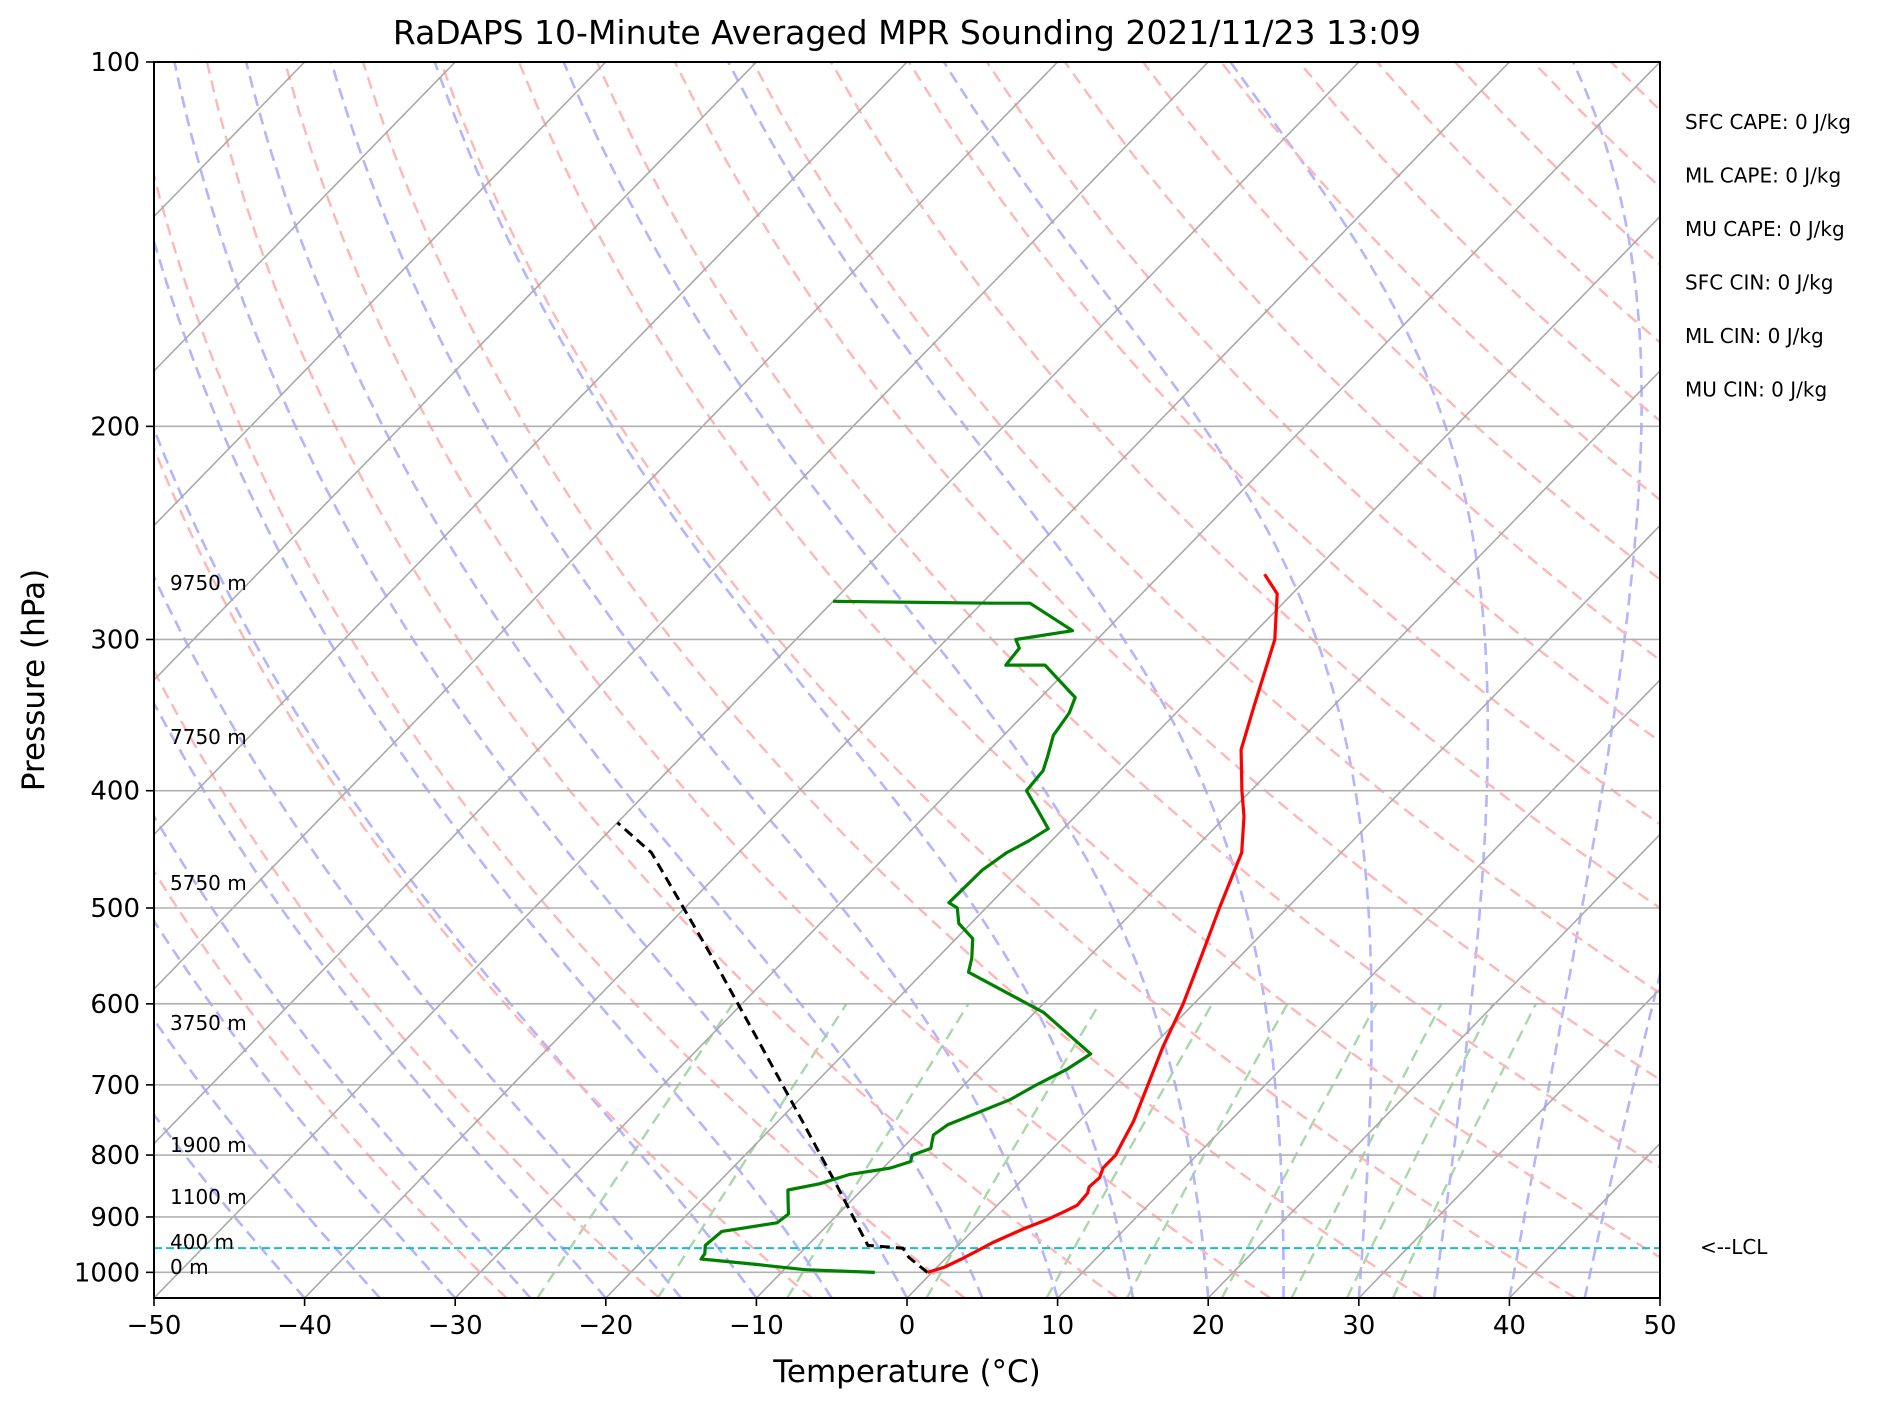 The image size is (1882, 1406). Describe the element at coordinates (208, 1023) in the screenshot. I see `height-label: 3750 m` at that location.